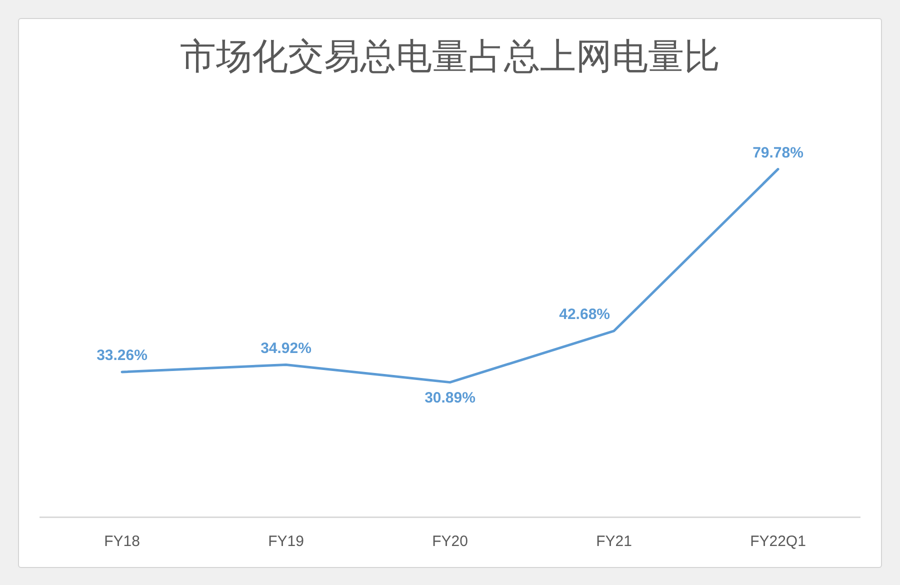 The height and width of the screenshot is (585, 900). What do you see at coordinates (122, 355) in the screenshot?
I see `data-label: 33.26%` at bounding box center [122, 355].